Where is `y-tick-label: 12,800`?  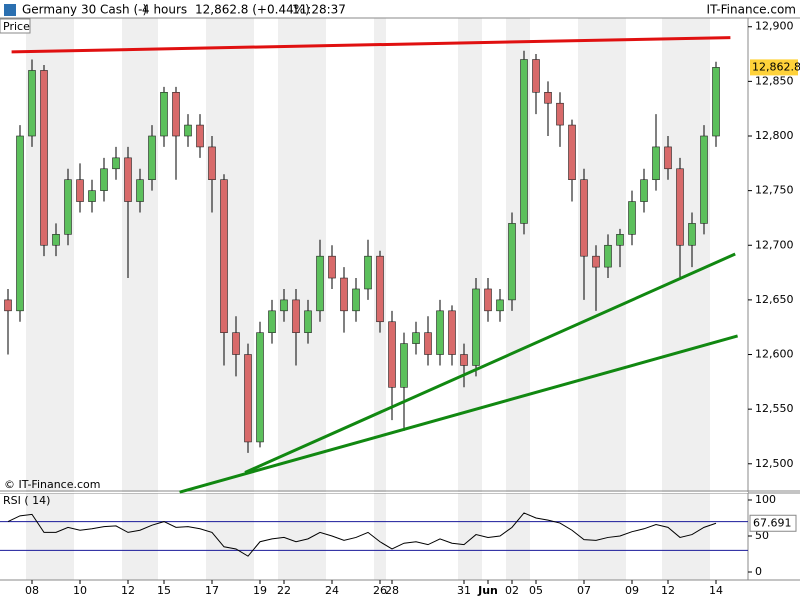 y-tick-label: 12,800 is located at coordinates (774, 135).